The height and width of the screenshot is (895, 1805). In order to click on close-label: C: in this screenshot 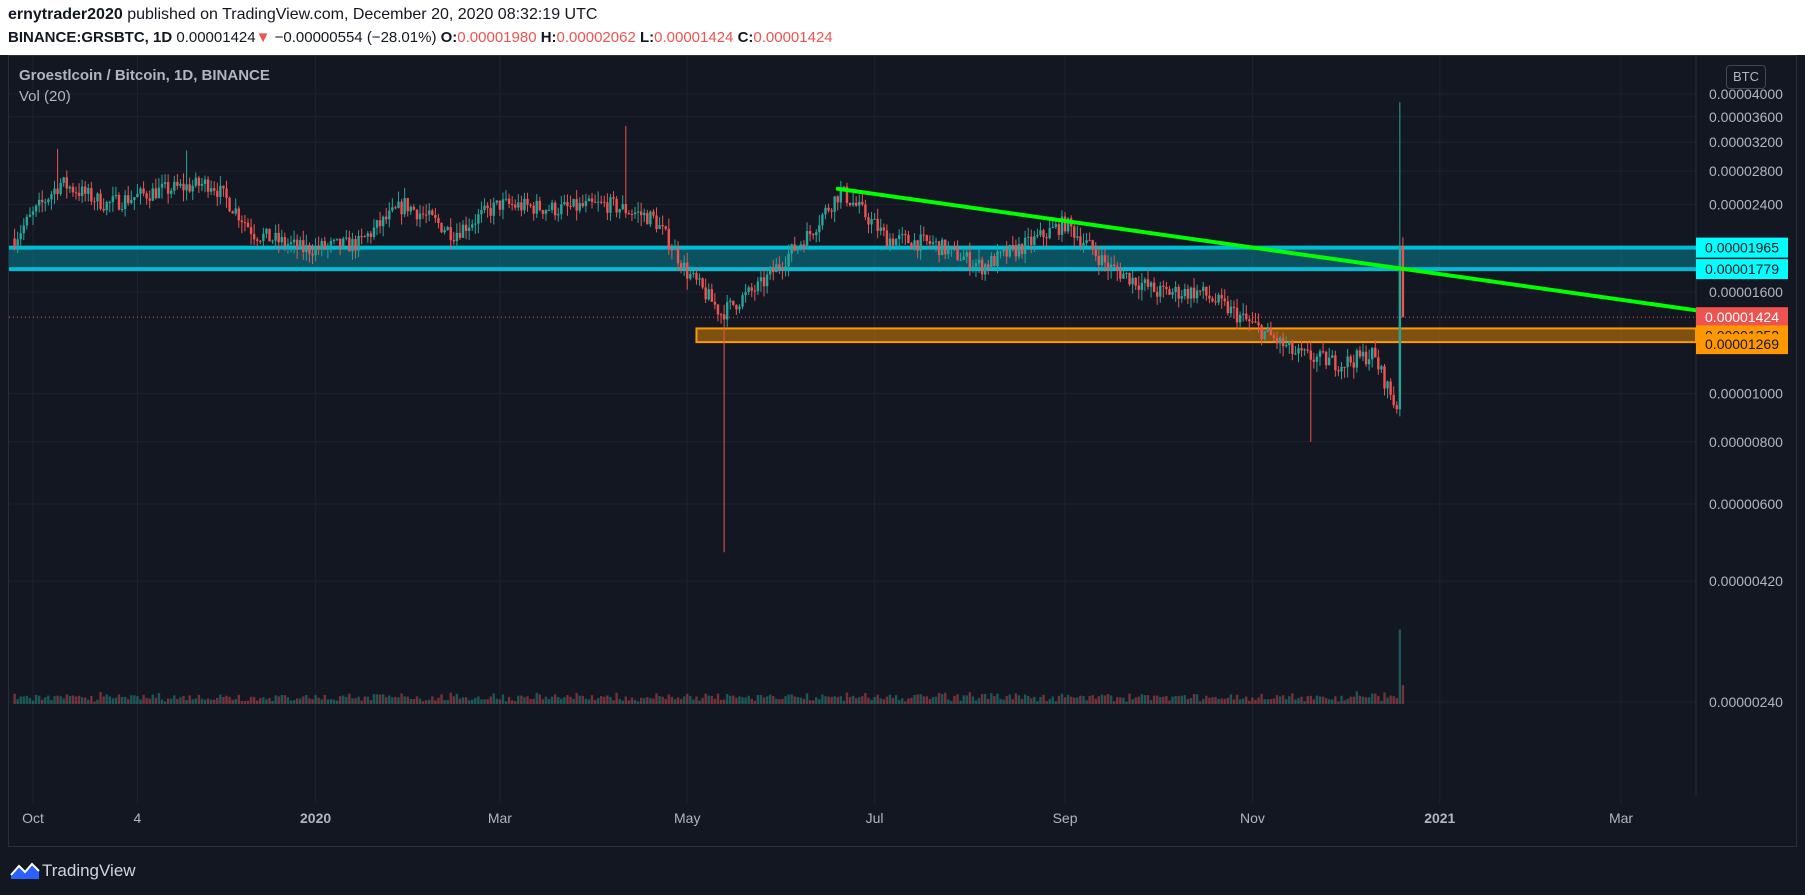, I will do `click(745, 37)`.